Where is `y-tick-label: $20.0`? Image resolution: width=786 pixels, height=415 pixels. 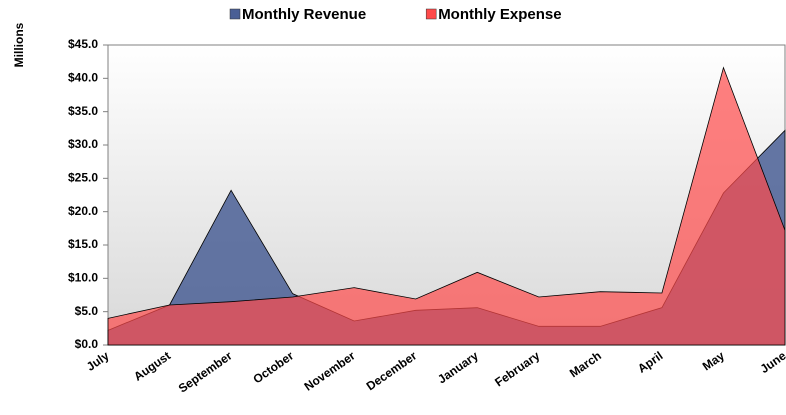 y-tick-label: $20.0 is located at coordinates (83, 211).